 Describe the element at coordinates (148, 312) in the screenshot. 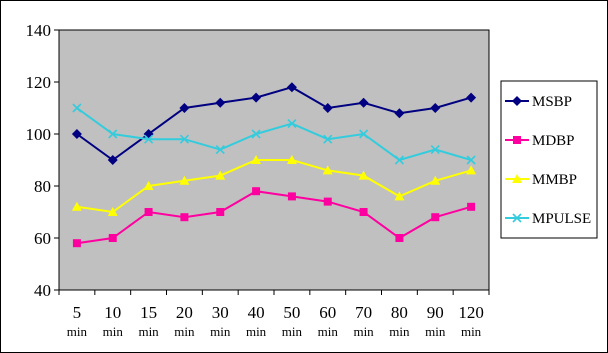

I see `x-tick-label: 15` at that location.